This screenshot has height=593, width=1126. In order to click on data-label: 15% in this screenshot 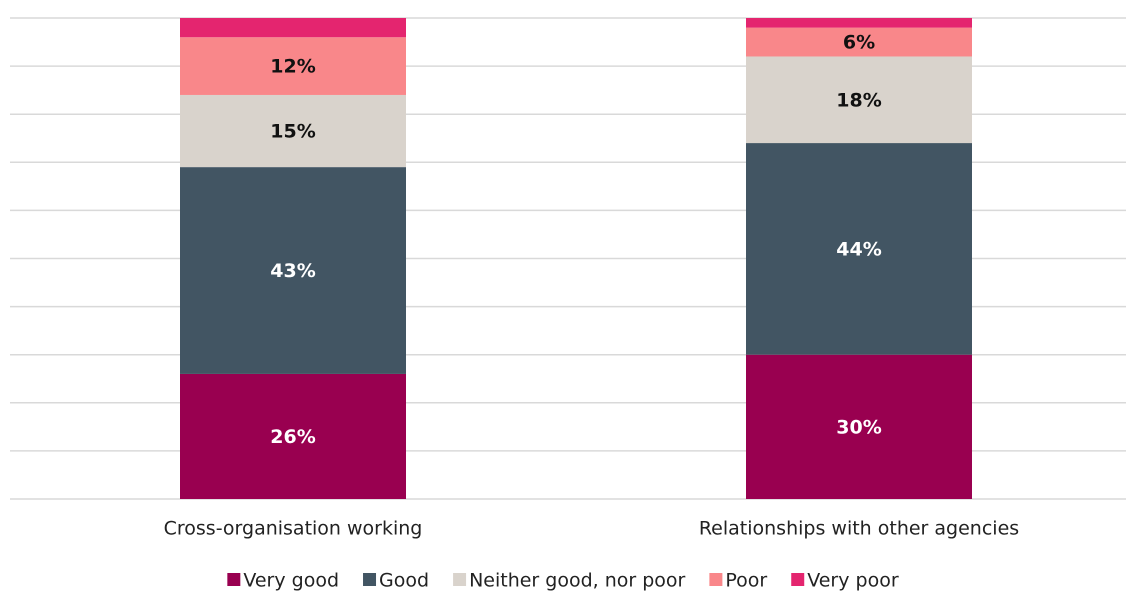, I will do `click(292, 132)`.